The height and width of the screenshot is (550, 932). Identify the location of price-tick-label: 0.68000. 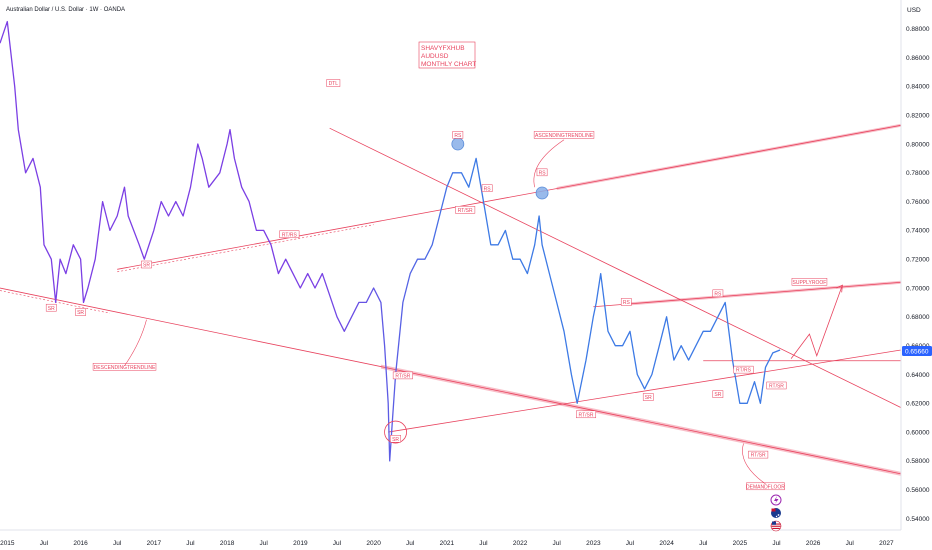
(918, 317).